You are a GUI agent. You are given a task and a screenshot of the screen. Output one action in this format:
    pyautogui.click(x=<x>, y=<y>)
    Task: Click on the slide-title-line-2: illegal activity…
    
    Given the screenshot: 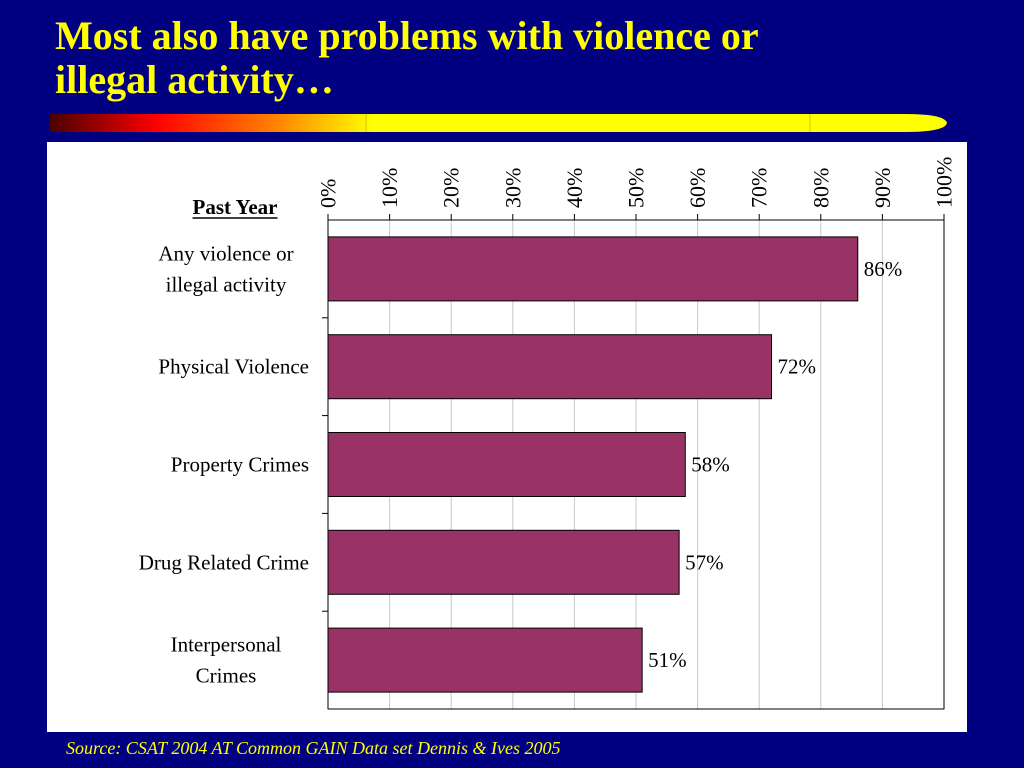 What is the action you would take?
    pyautogui.click(x=194, y=79)
    